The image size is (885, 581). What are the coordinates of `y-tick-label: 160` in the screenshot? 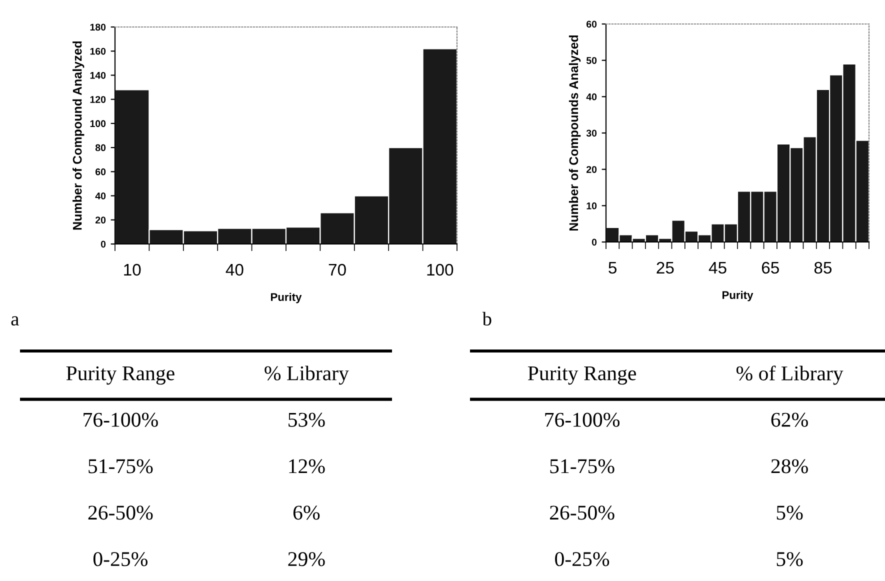 It's located at (98, 51).